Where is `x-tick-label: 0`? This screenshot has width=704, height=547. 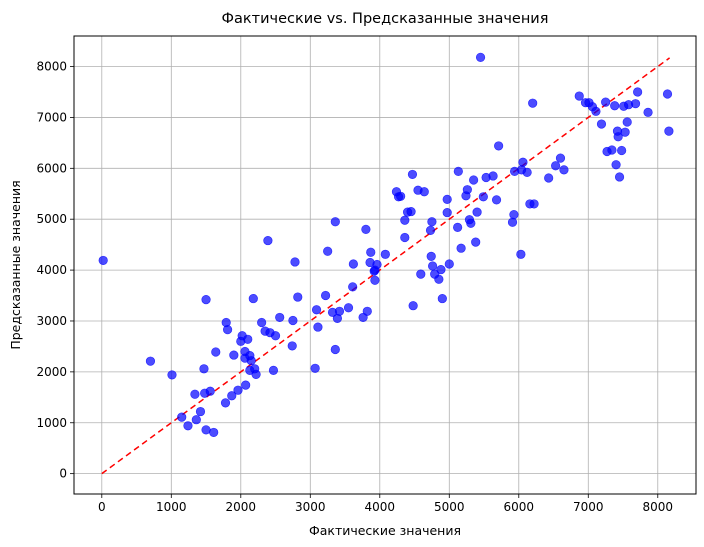
x-tick-label: 0 is located at coordinates (102, 507).